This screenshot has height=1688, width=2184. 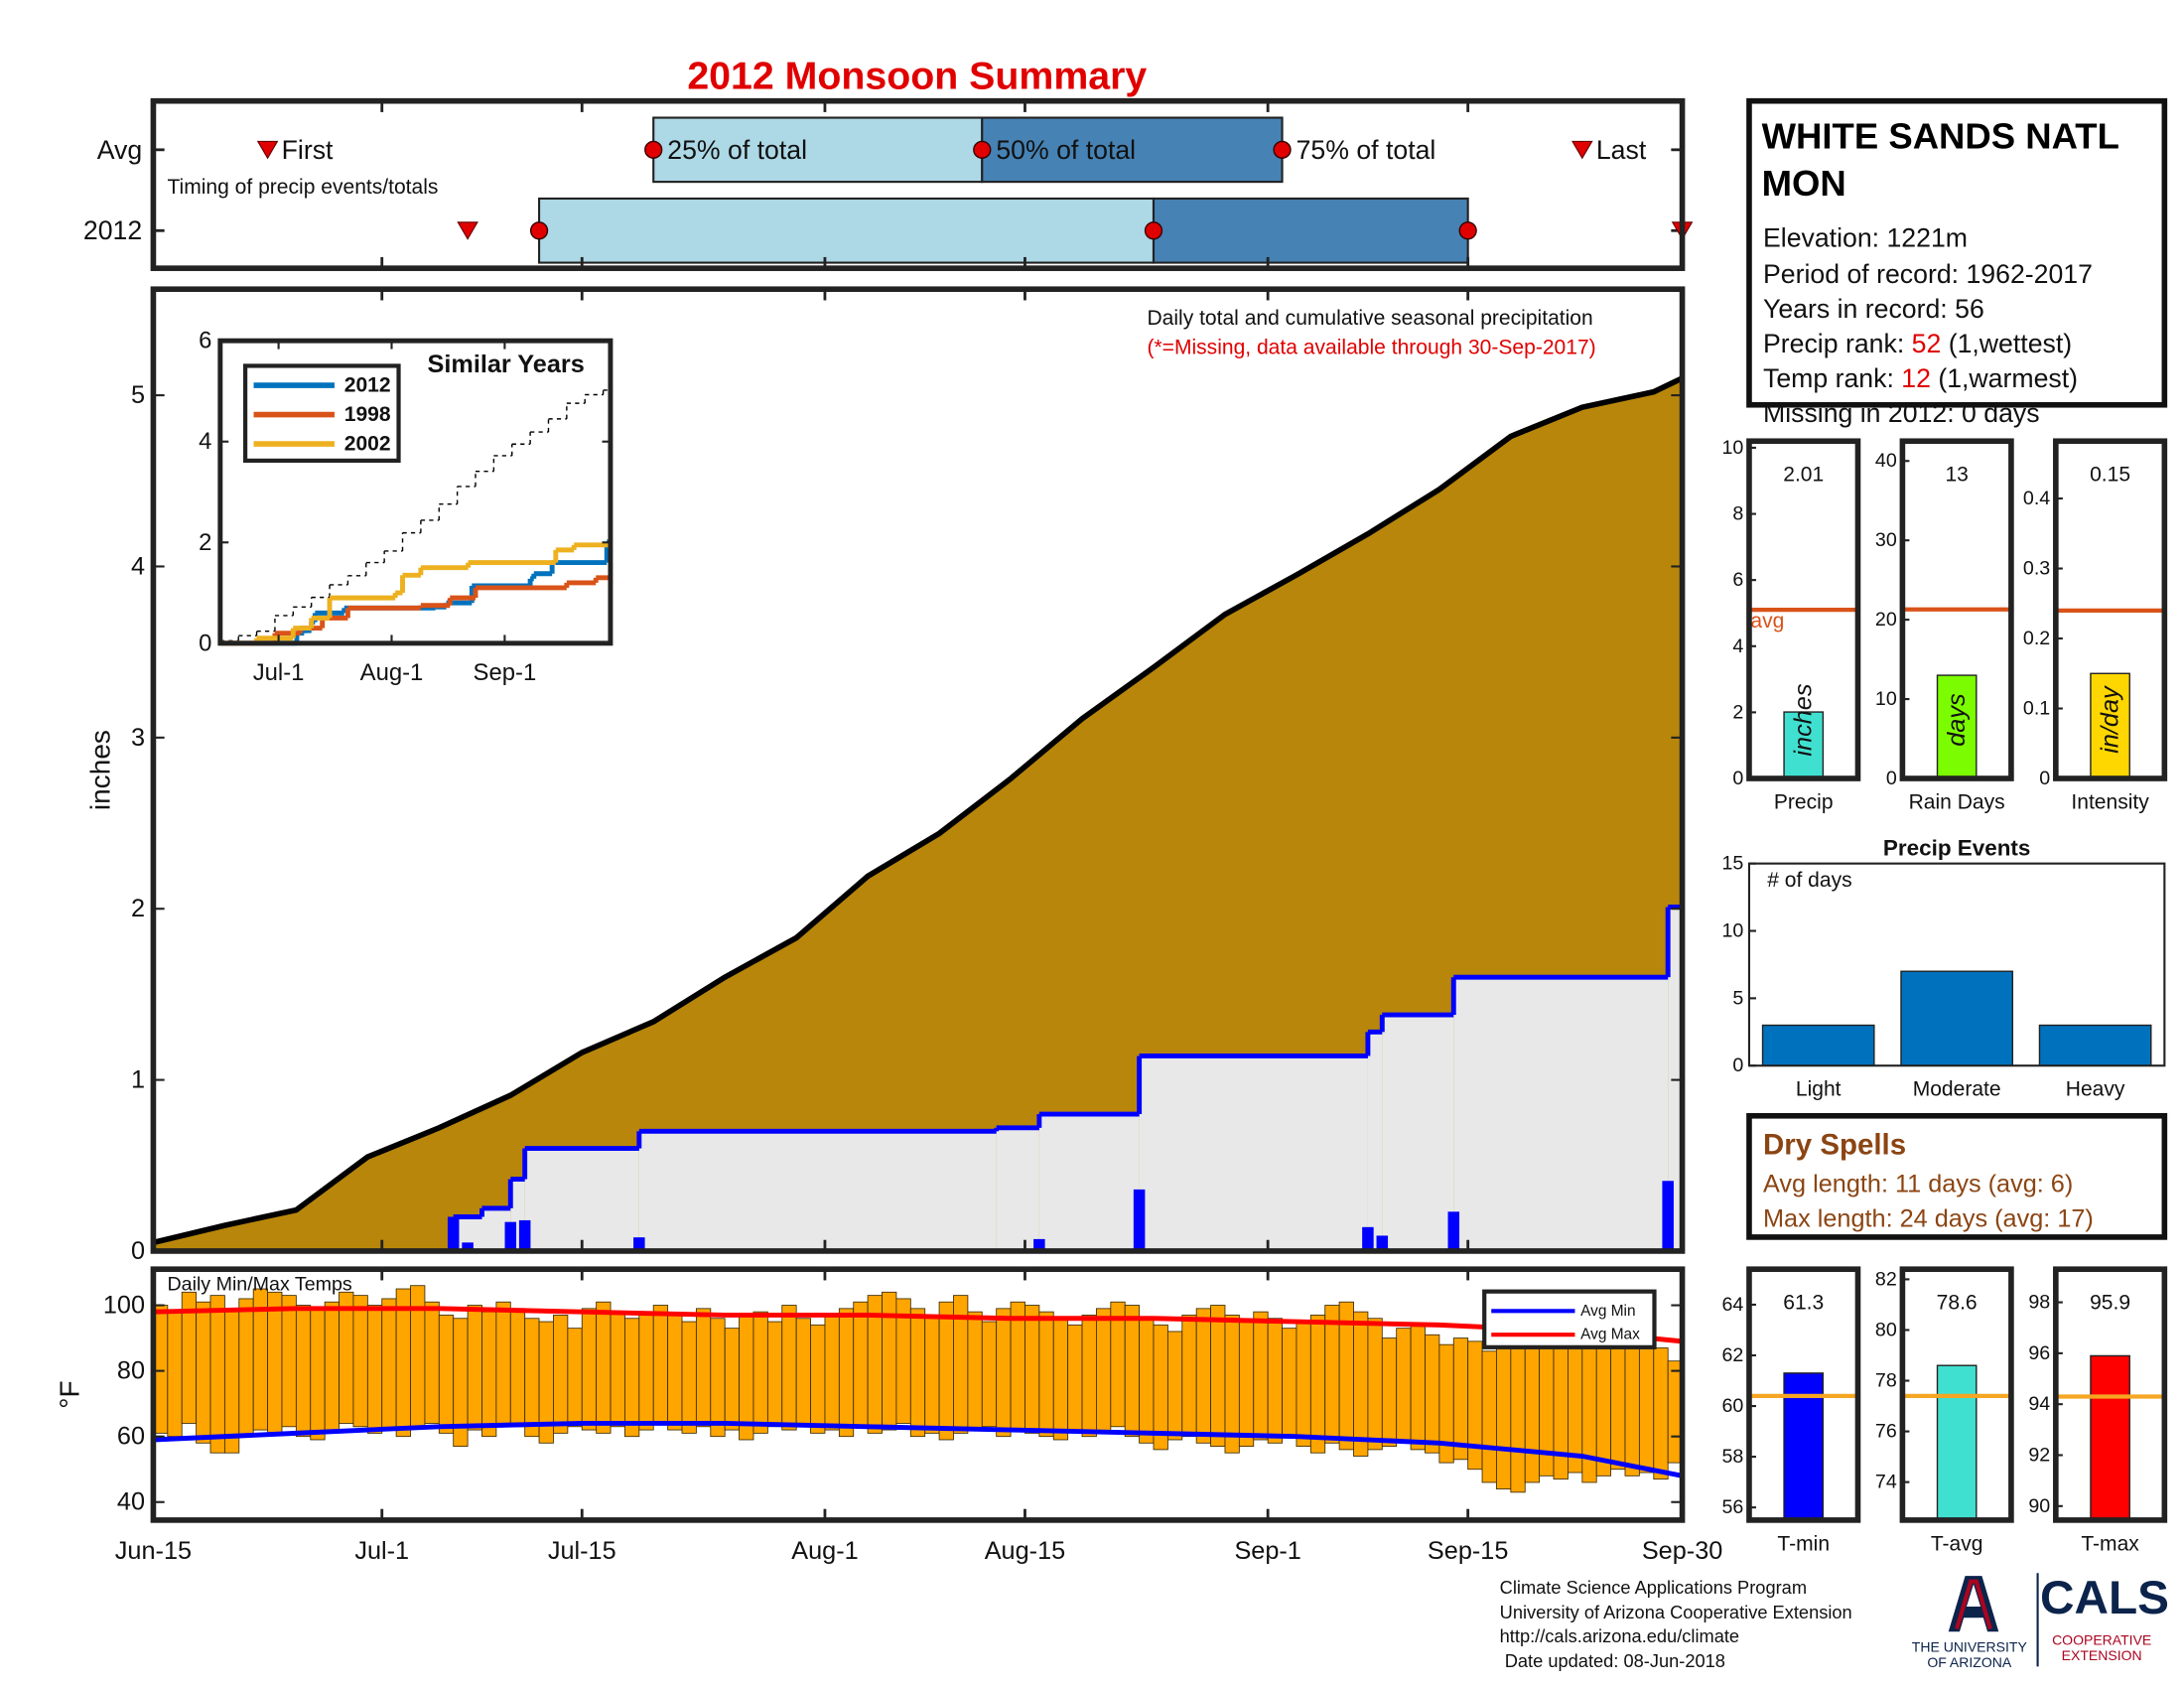 What do you see at coordinates (1732, 1507) in the screenshot?
I see `y-tick-label: 56` at bounding box center [1732, 1507].